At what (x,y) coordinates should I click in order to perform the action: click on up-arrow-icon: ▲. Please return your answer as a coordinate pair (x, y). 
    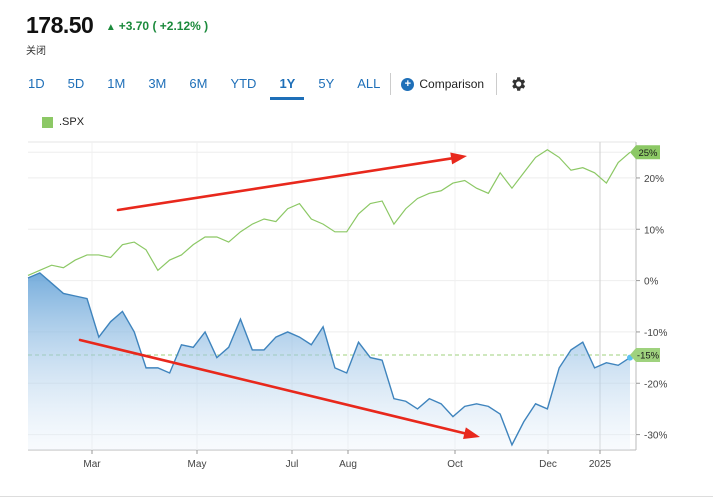
    Looking at the image, I should click on (110, 27).